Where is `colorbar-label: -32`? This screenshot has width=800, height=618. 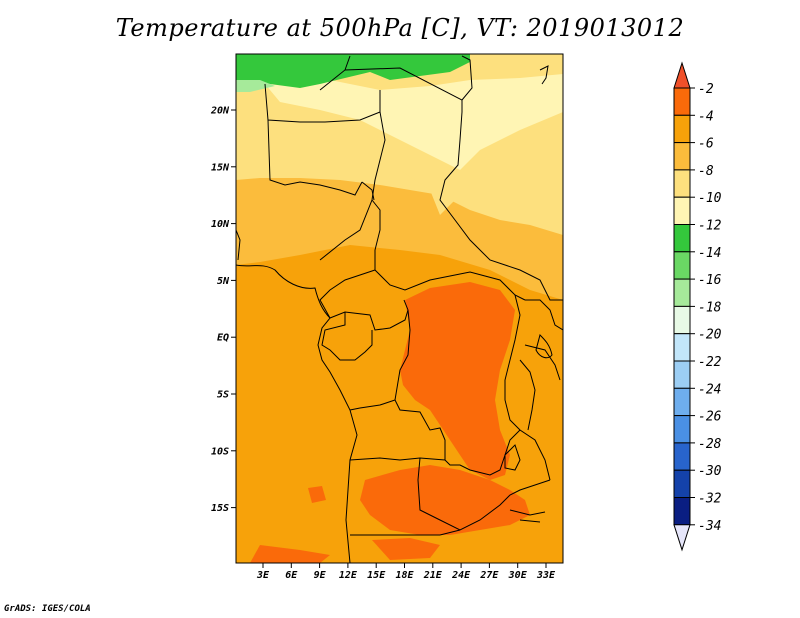 colorbar-label: -32 is located at coordinates (710, 499).